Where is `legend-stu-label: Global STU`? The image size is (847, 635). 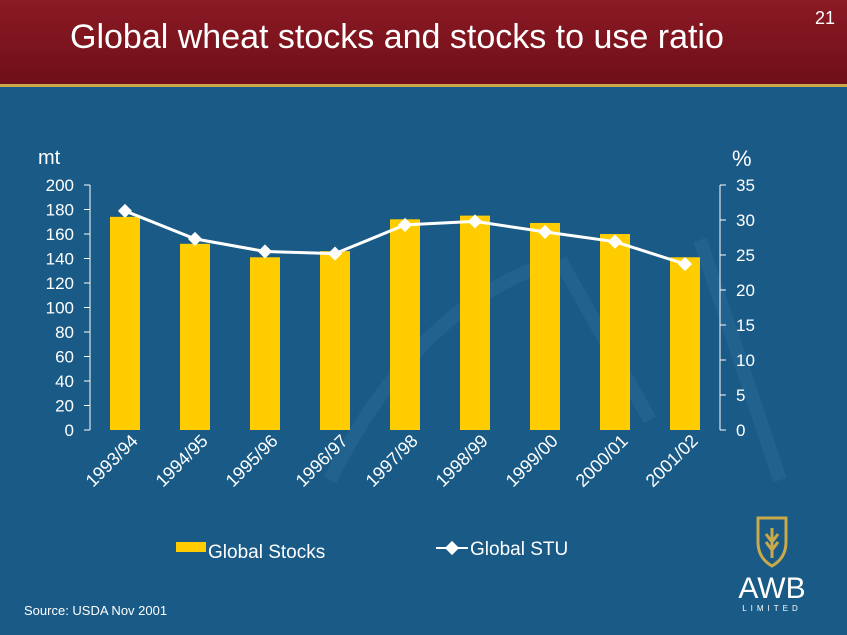
legend-stu-label: Global STU is located at coordinates (519, 549).